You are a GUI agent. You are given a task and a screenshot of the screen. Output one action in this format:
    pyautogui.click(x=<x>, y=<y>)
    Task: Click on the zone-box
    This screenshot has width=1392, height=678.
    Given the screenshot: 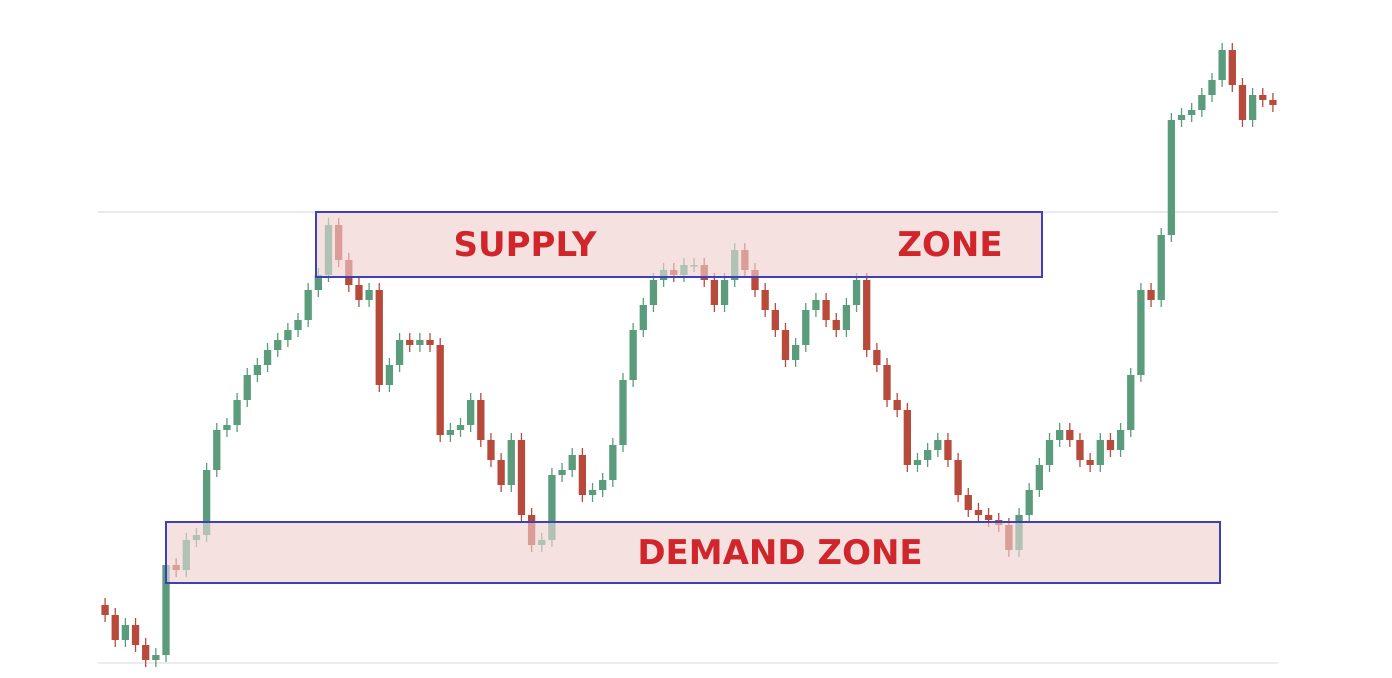 What is the action you would take?
    pyautogui.click(x=693, y=552)
    